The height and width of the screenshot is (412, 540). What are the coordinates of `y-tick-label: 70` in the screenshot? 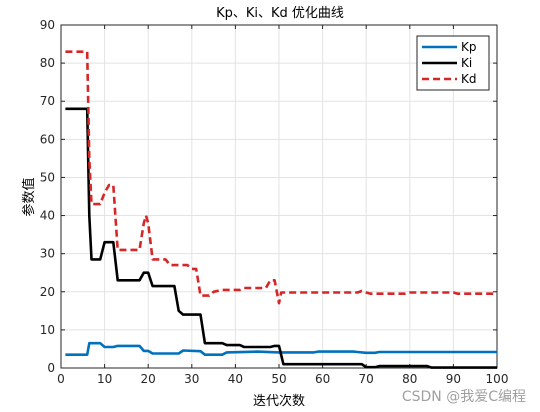 It's located at (47, 101).